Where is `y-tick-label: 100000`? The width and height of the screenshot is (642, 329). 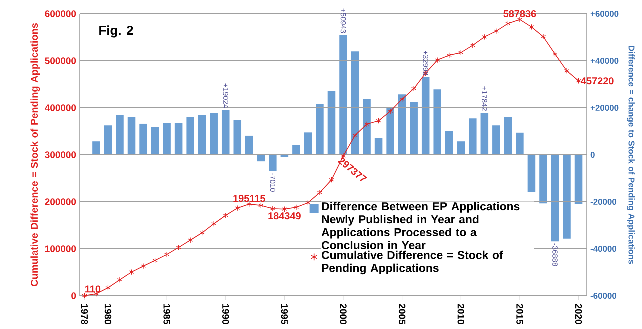 y-tick-label: 100000 is located at coordinates (60, 249).